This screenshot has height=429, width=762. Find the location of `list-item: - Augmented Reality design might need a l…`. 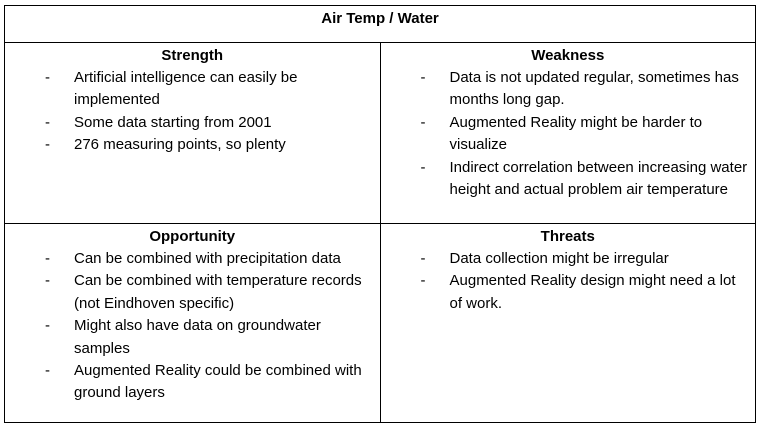

list-item: - Augmented Reality design might need a l… is located at coordinates (568, 292).